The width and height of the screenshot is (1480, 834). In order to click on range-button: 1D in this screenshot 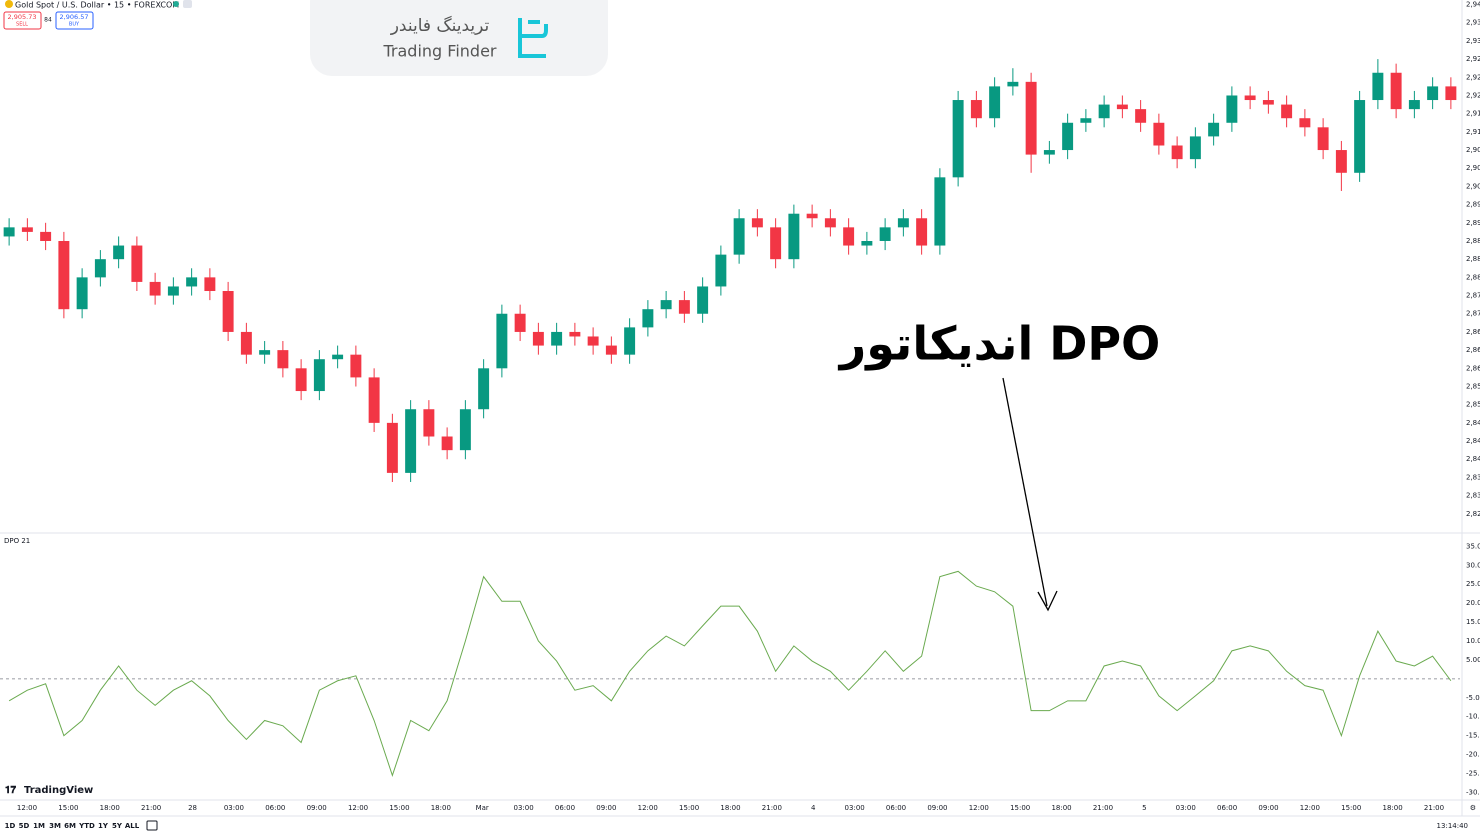, I will do `click(10, 826)`.